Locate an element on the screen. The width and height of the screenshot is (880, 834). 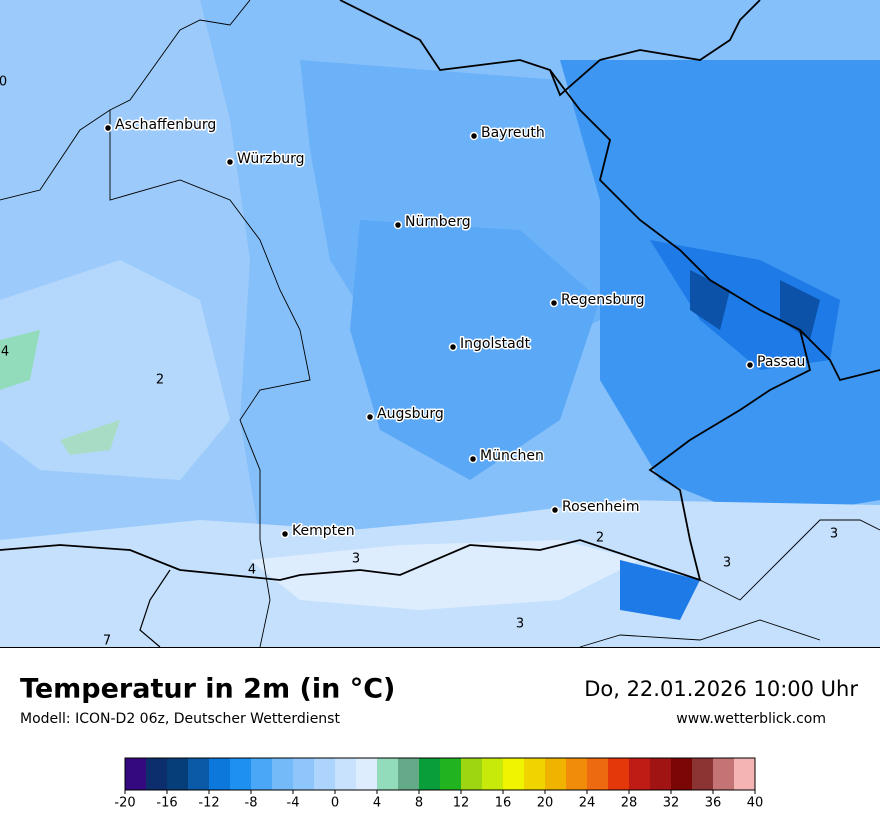
city-label: Aschaffenburg is located at coordinates (165, 125).